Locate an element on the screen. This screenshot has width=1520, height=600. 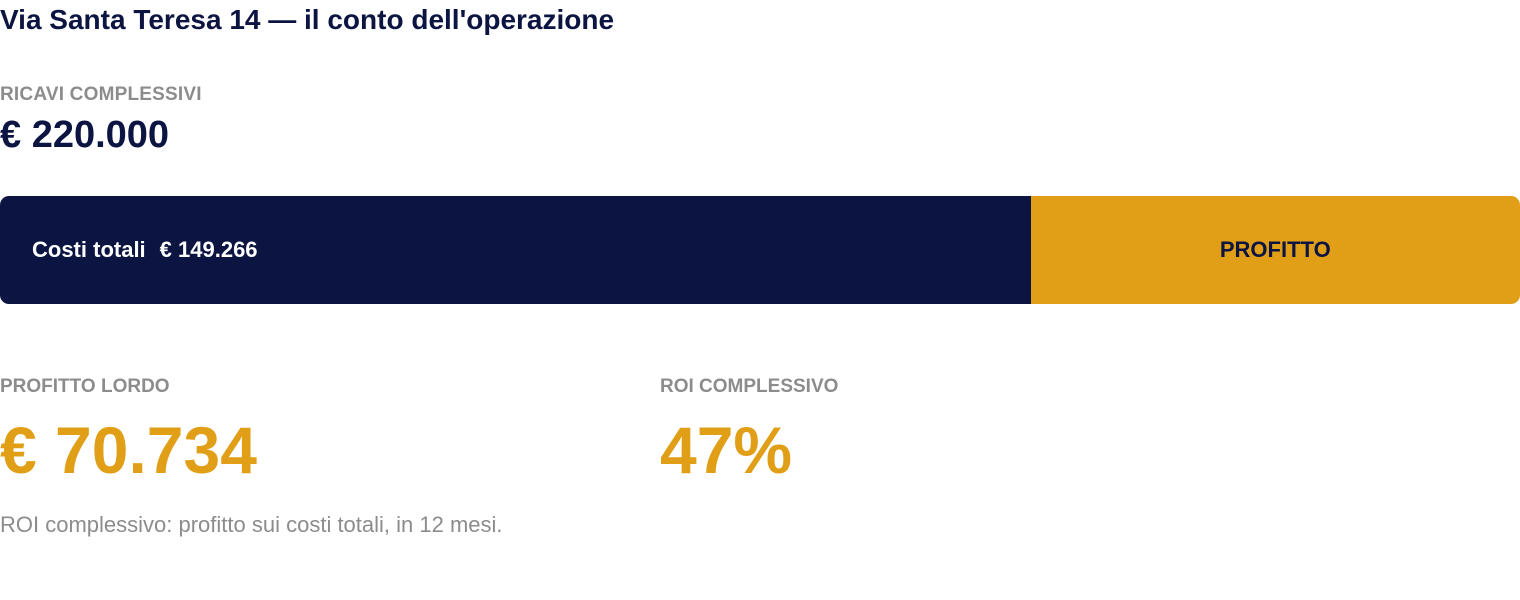
costs-value: € 149.266 is located at coordinates (208, 249).